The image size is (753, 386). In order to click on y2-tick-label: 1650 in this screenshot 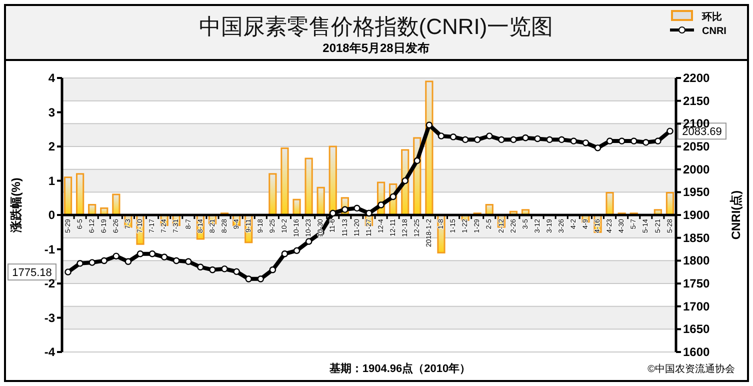, I will do `click(696, 329)`.